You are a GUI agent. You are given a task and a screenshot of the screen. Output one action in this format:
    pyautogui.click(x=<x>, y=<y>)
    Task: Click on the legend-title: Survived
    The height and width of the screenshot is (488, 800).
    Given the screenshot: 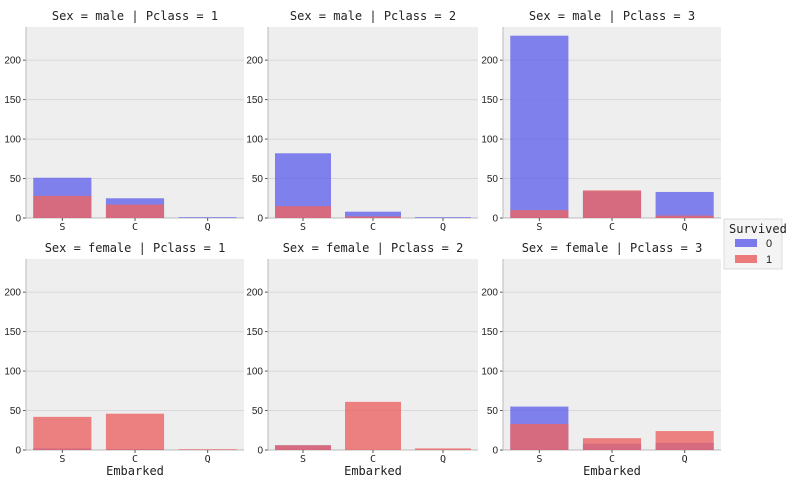 What is the action you would take?
    pyautogui.click(x=758, y=229)
    